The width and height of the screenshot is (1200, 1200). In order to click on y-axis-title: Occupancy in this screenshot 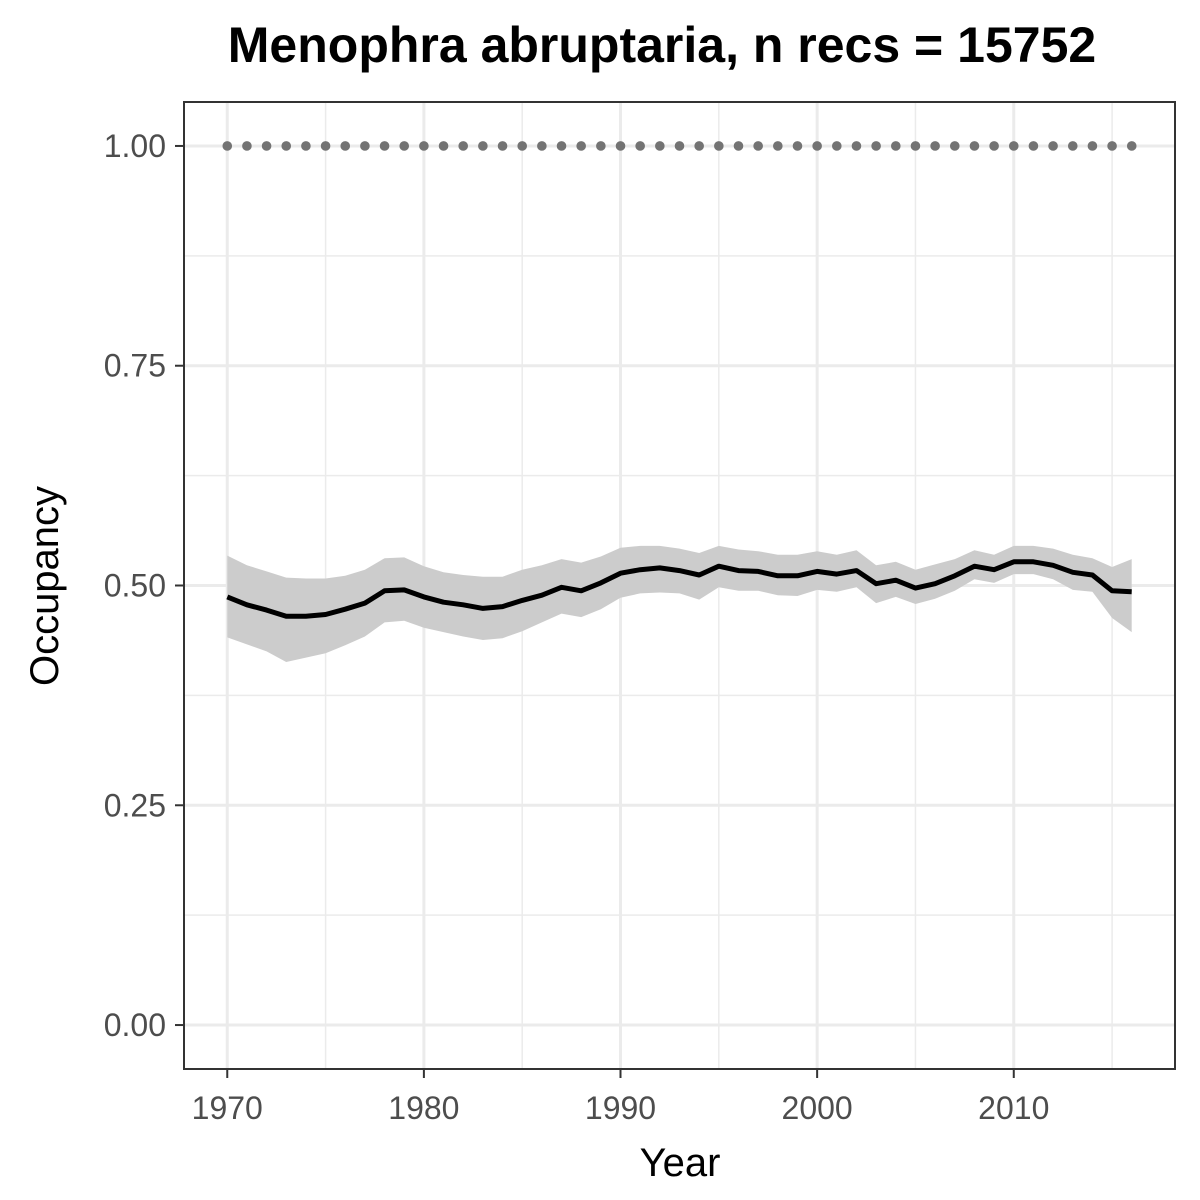, I will do `click(45, 586)`.